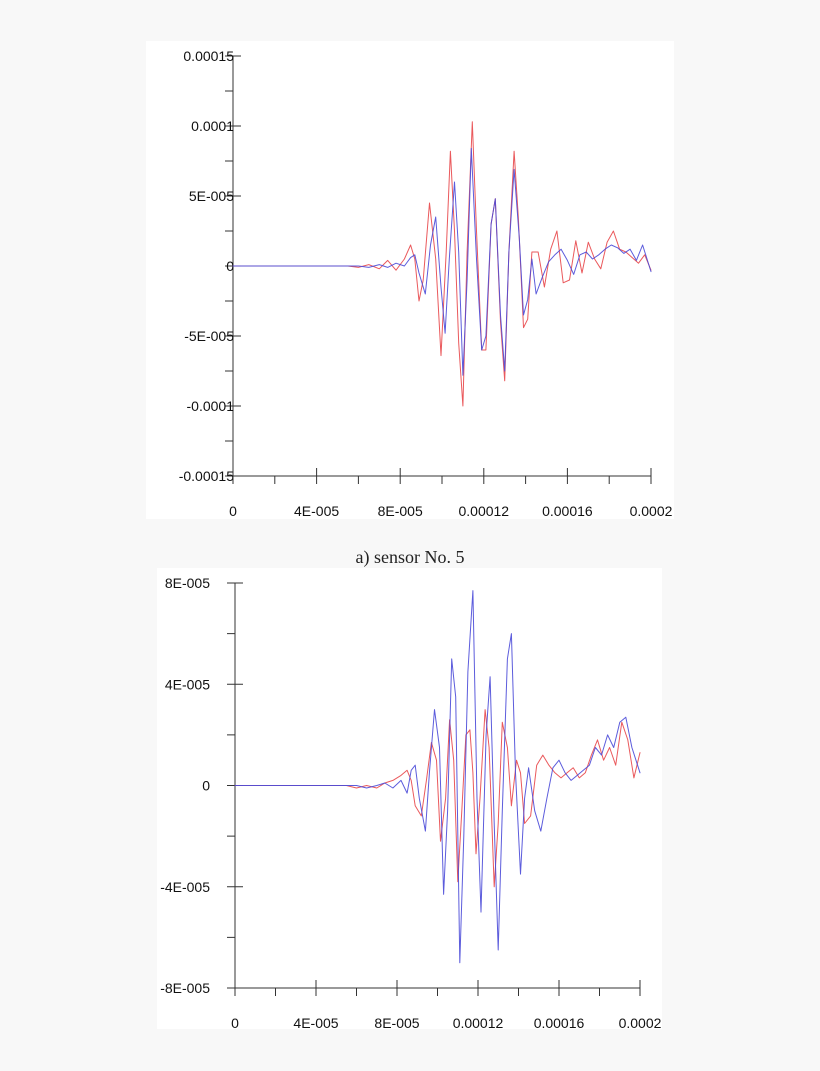 The height and width of the screenshot is (1071, 820). I want to click on chart-b-y-tick-label: -4E-005, so click(185, 887).